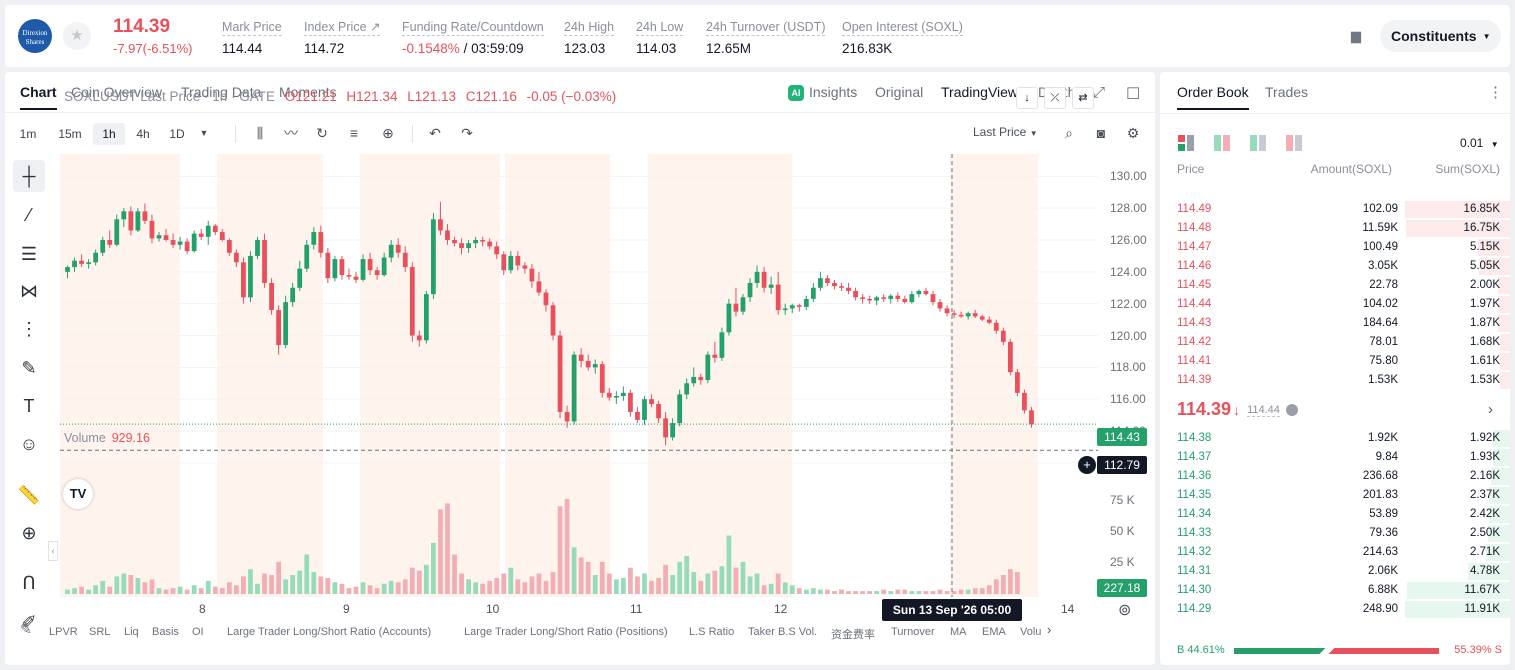  I want to click on bid-row: 114.32 214.63 2.71K, so click(1335, 552).